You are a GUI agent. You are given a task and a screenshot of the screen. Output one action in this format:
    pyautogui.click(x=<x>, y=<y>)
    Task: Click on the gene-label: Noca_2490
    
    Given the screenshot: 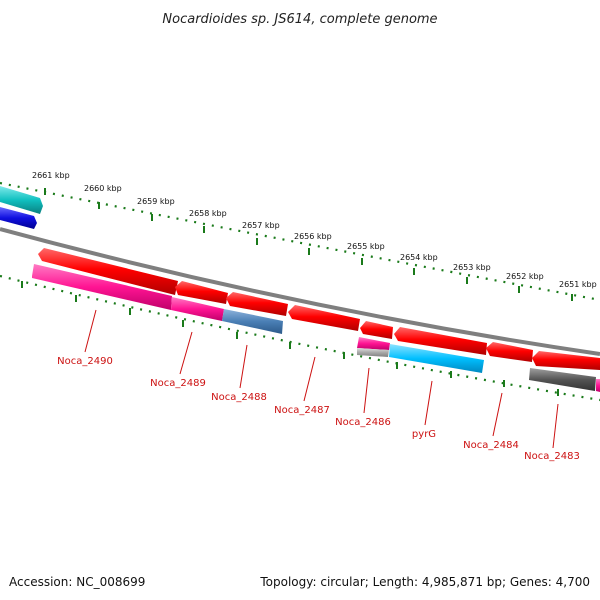 What is the action you would take?
    pyautogui.click(x=85, y=361)
    